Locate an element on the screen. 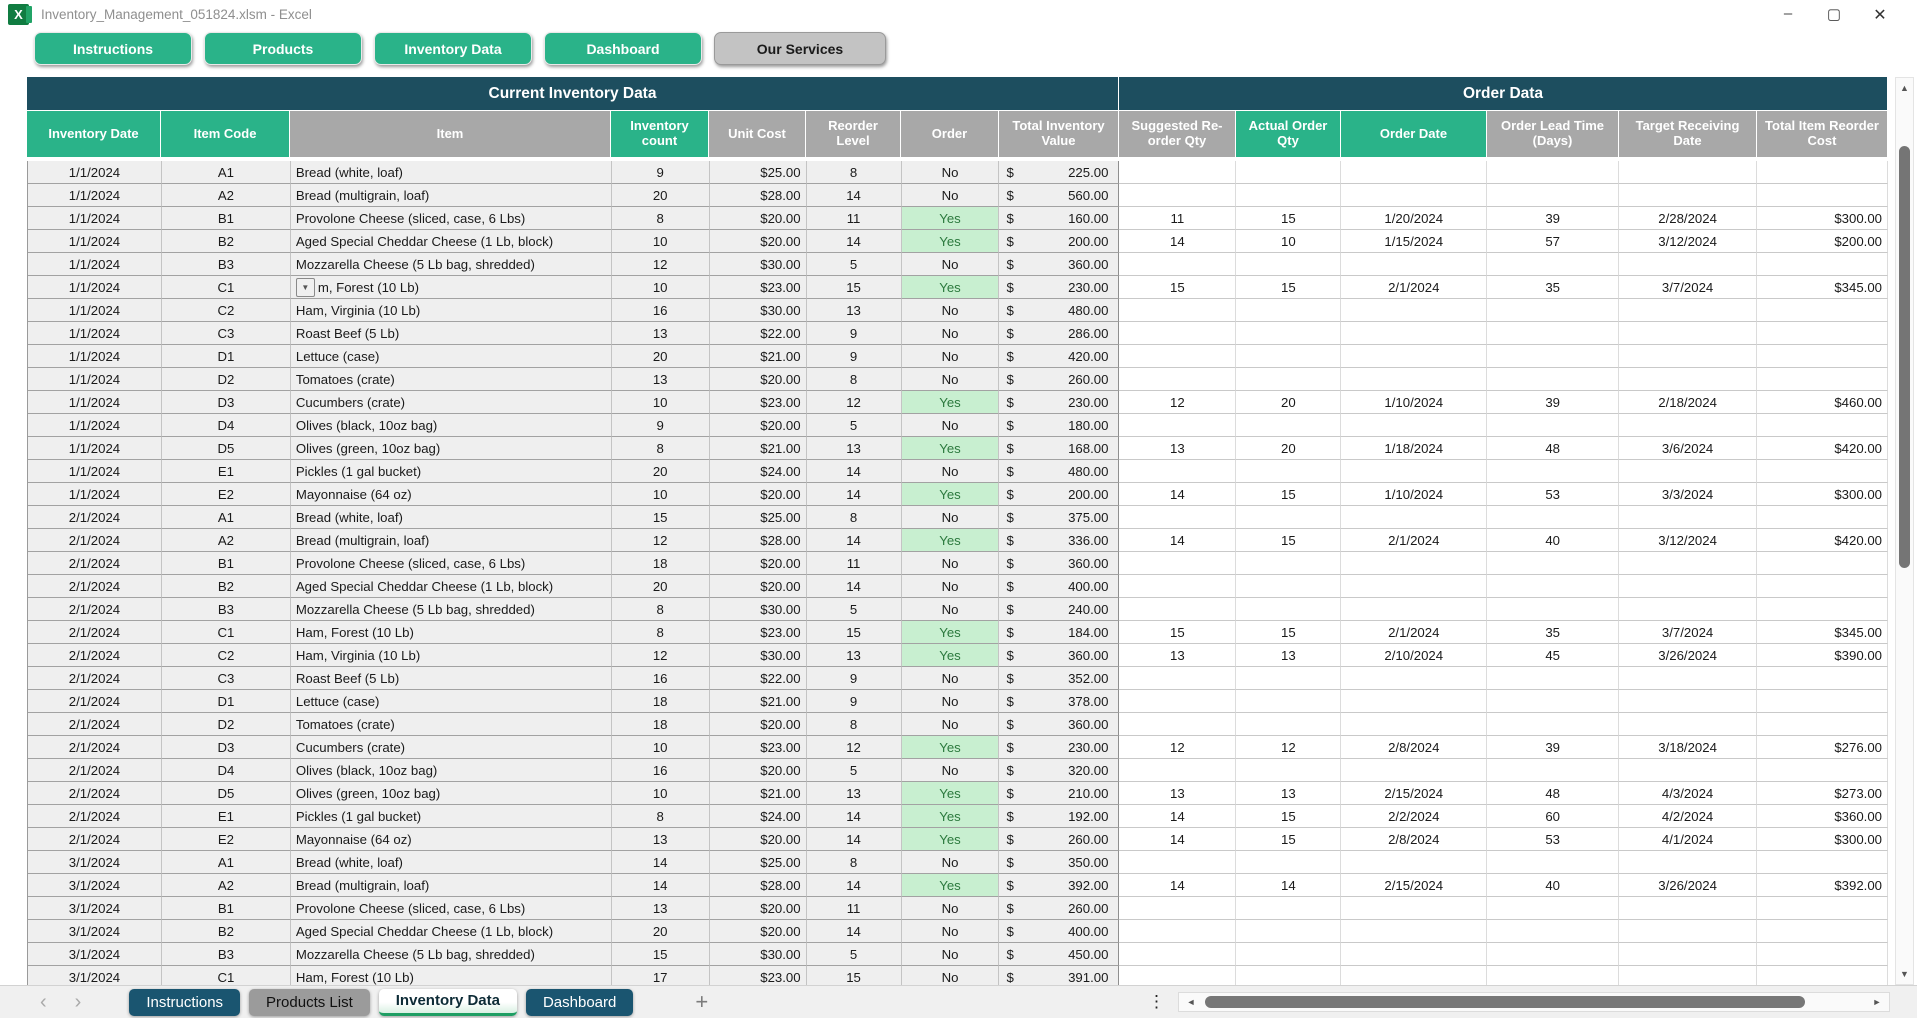 Image resolution: width=1917 pixels, height=1018 pixels. cell-total-inventory-value: $320.00 is located at coordinates (1059, 770).